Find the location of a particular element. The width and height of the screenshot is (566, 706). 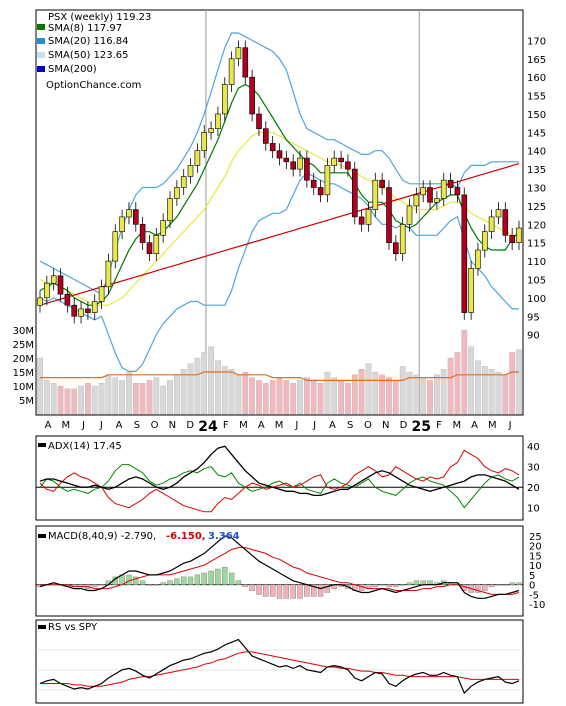

legend-sma200: SMA(200) is located at coordinates (72, 69).